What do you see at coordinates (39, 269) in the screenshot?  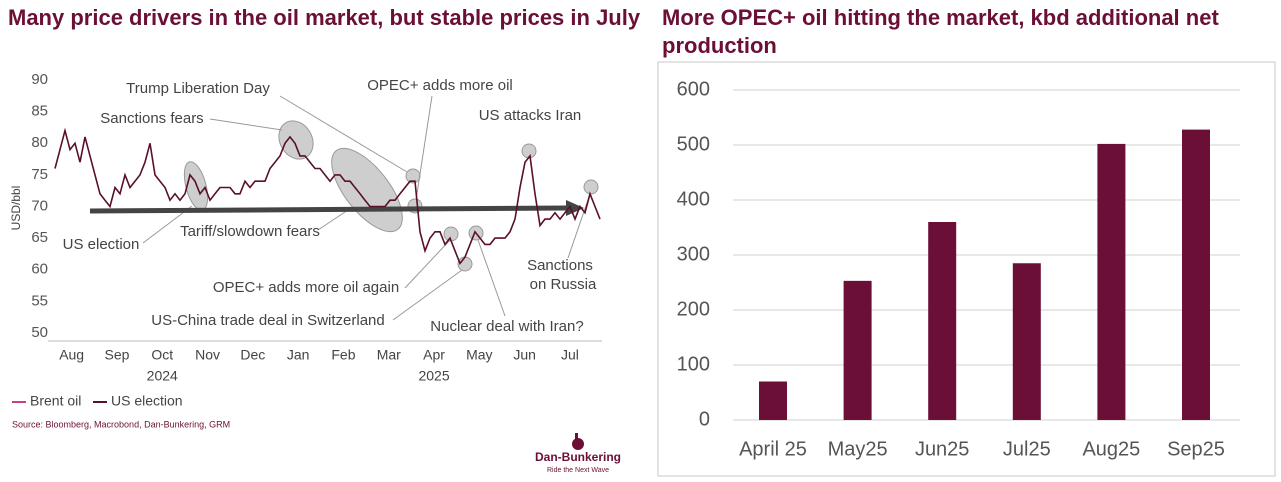 I see `y-tick-label: 60` at bounding box center [39, 269].